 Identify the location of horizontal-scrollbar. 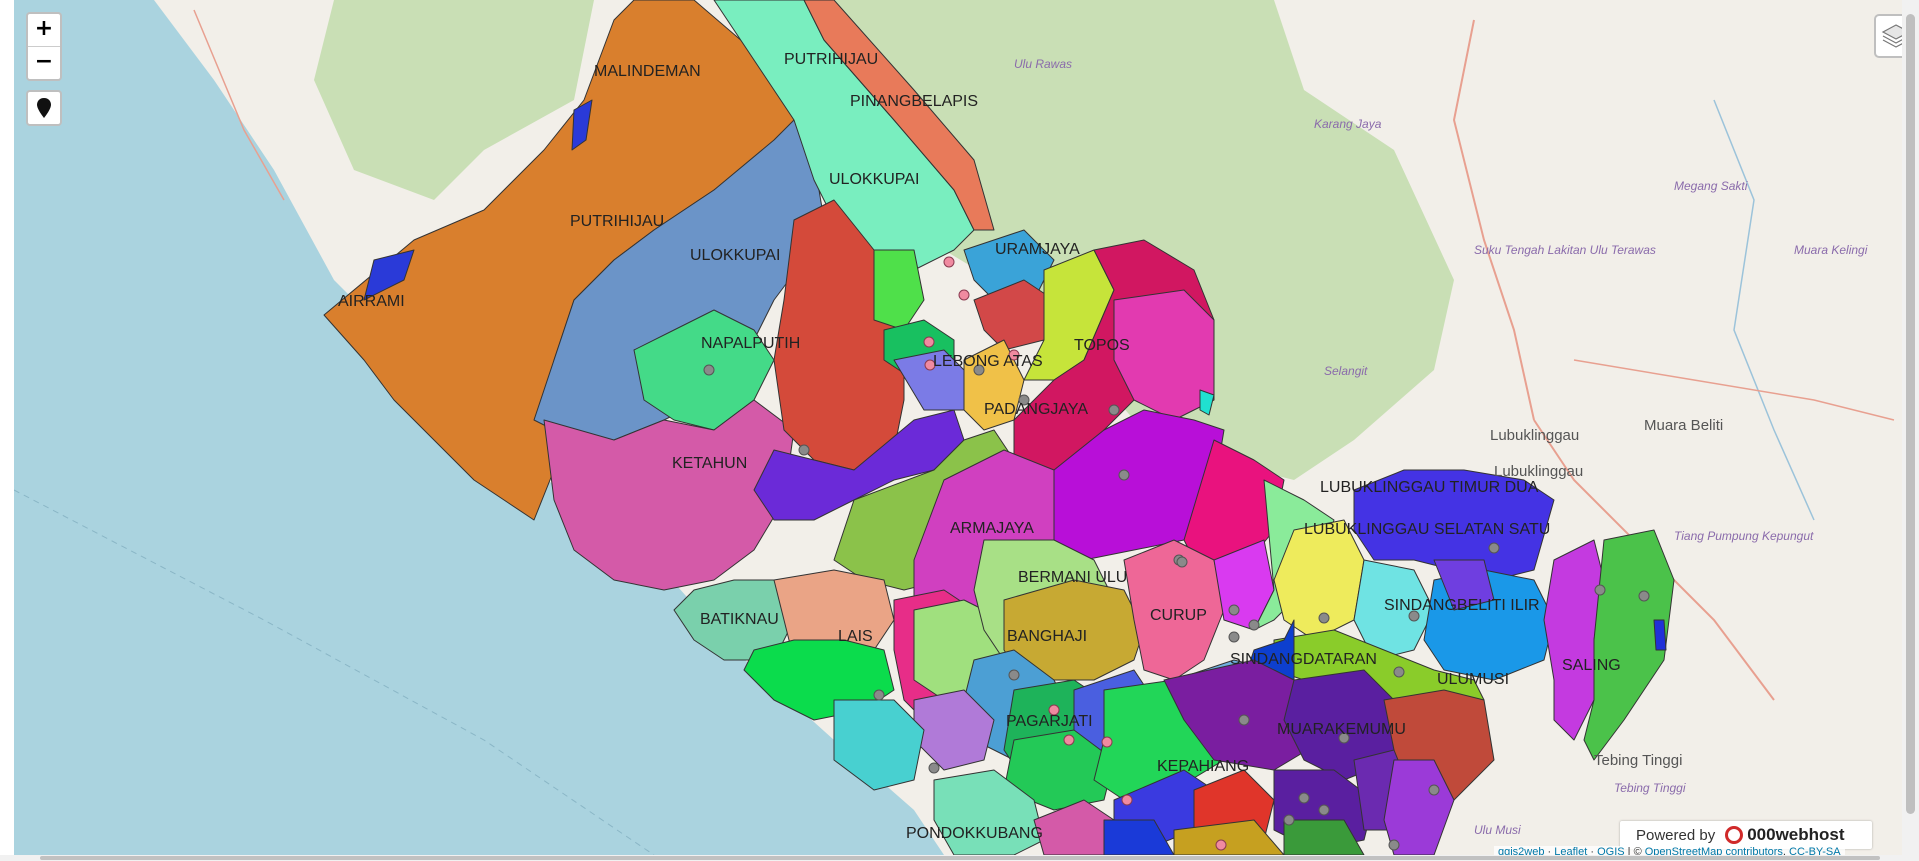
(951, 858).